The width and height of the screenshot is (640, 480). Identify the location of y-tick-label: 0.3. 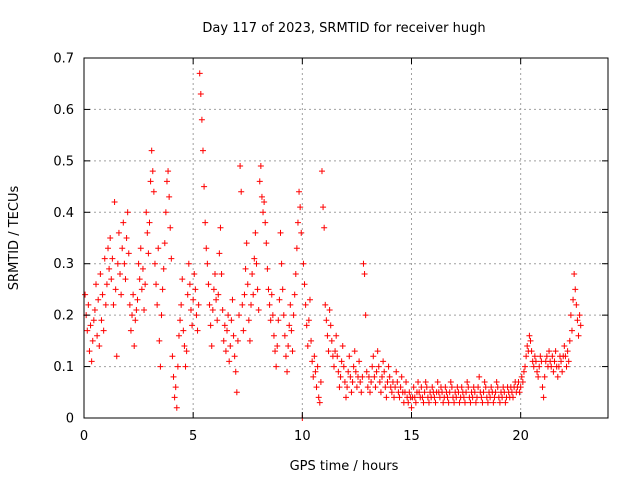
(63, 264).